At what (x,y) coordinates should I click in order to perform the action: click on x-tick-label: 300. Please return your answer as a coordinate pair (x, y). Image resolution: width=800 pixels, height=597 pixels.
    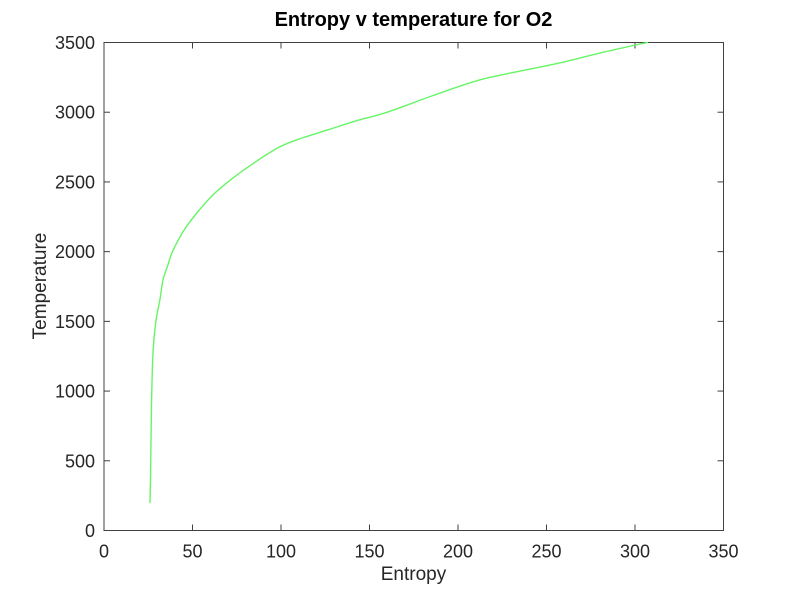
    Looking at the image, I should click on (635, 552).